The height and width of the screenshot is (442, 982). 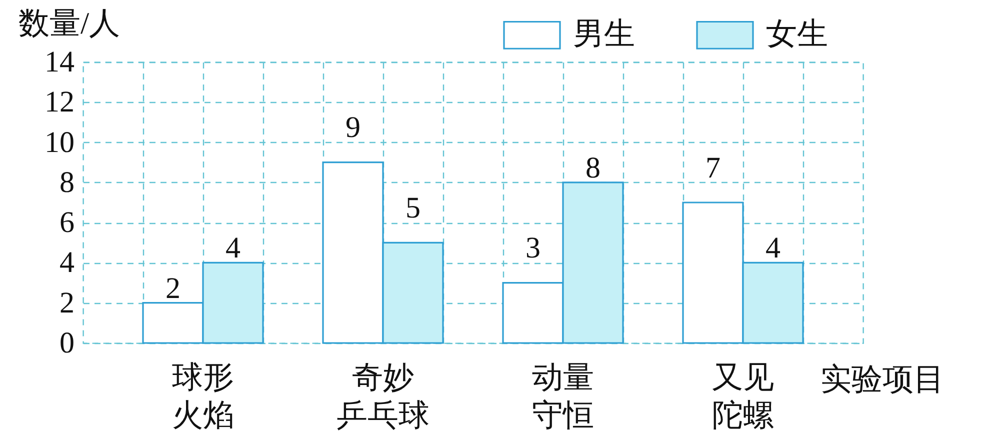 I want to click on legend-label: 男生, so click(x=604, y=34).